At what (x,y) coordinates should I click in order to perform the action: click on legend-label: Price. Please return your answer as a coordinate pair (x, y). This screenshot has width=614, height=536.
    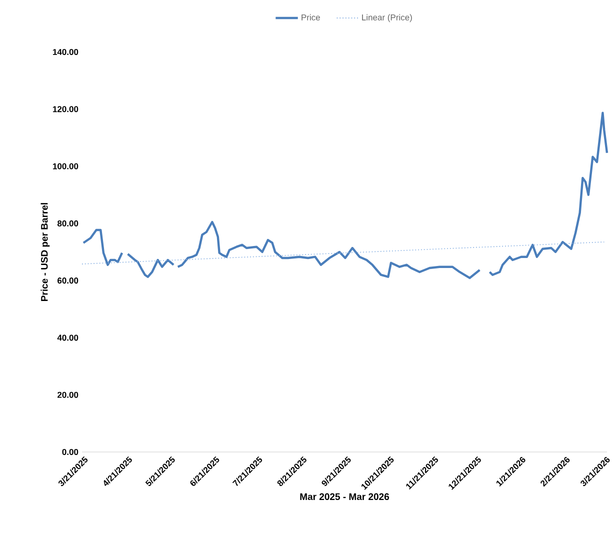
    Looking at the image, I should click on (311, 17).